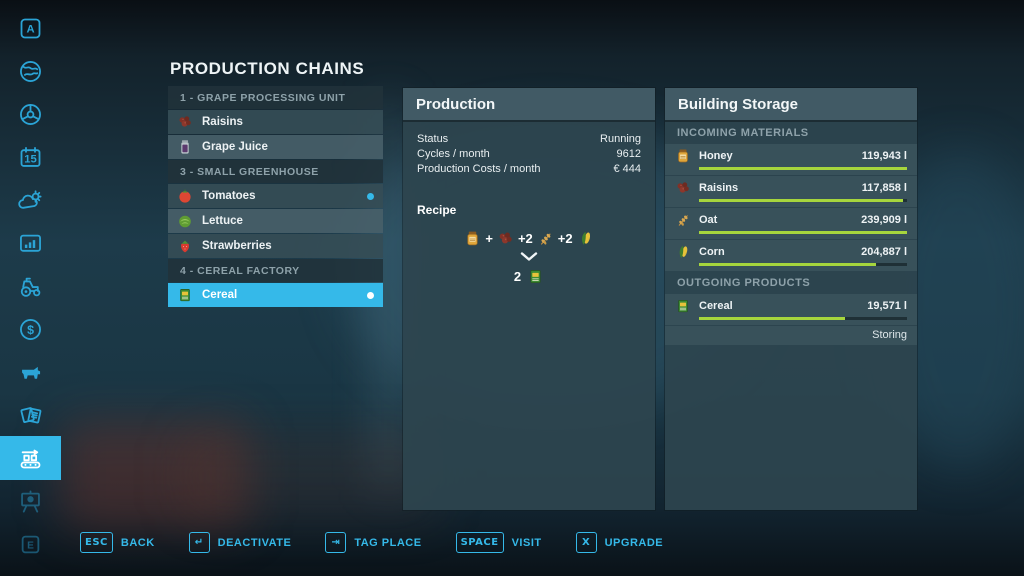 This screenshot has width=1024, height=576. Describe the element at coordinates (275, 122) in the screenshot. I see `chain-item-raisins: Raisins` at that location.